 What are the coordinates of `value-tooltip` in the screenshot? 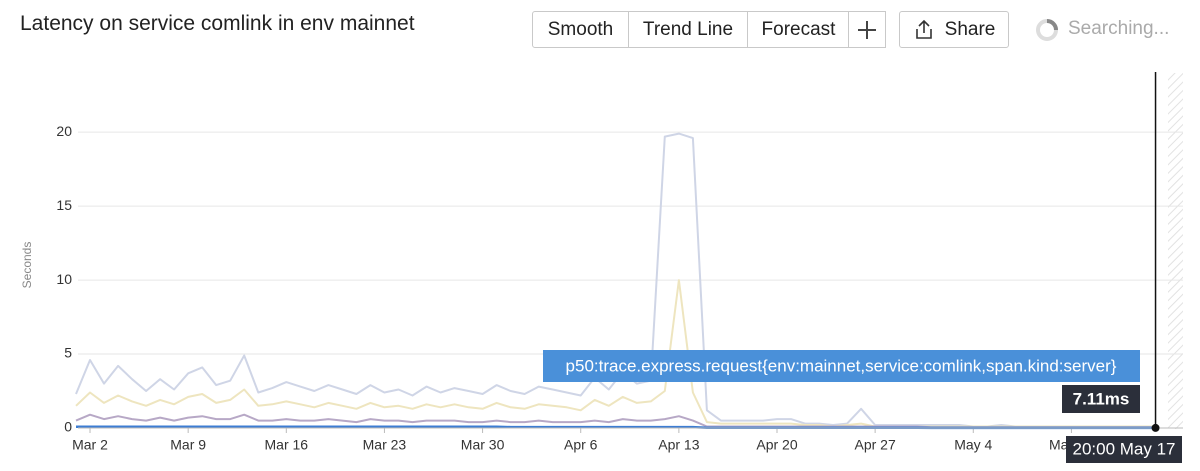 It's located at (1101, 399).